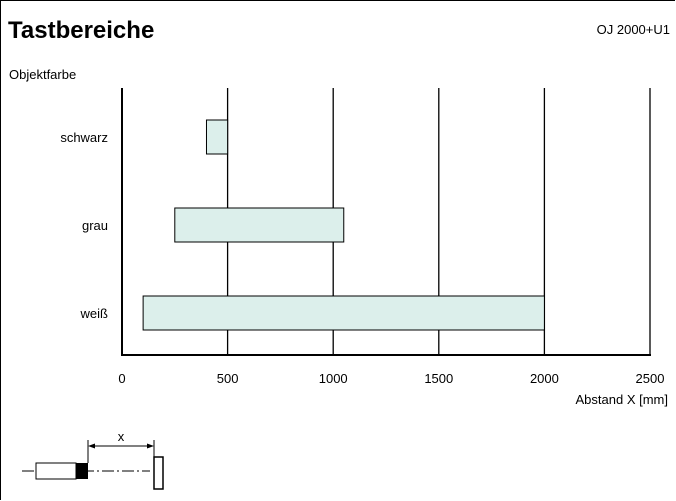 This screenshot has width=676, height=501. Describe the element at coordinates (84, 137) in the screenshot. I see `category-label: schwarz` at that location.